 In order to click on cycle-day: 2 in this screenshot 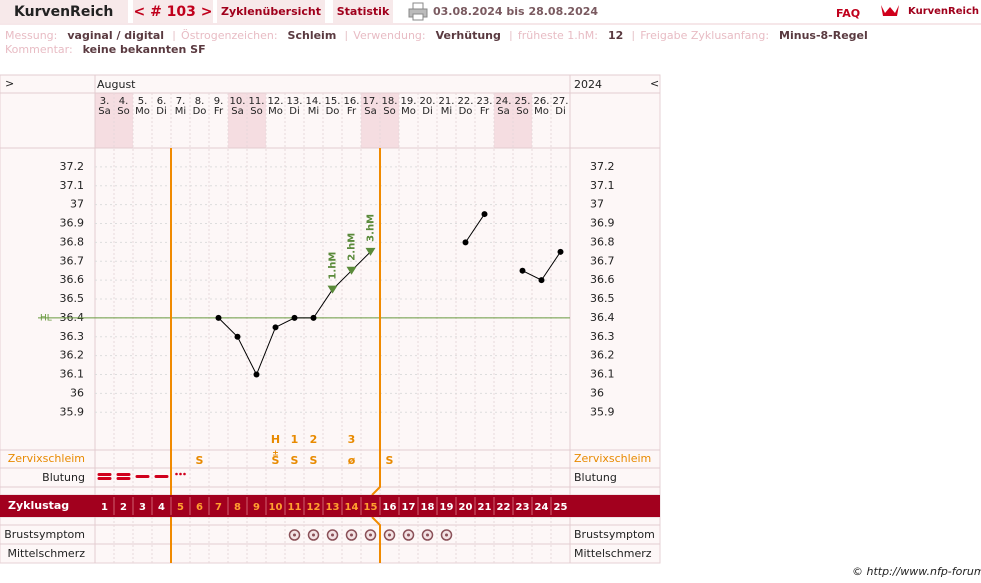, I will do `click(123, 507)`.